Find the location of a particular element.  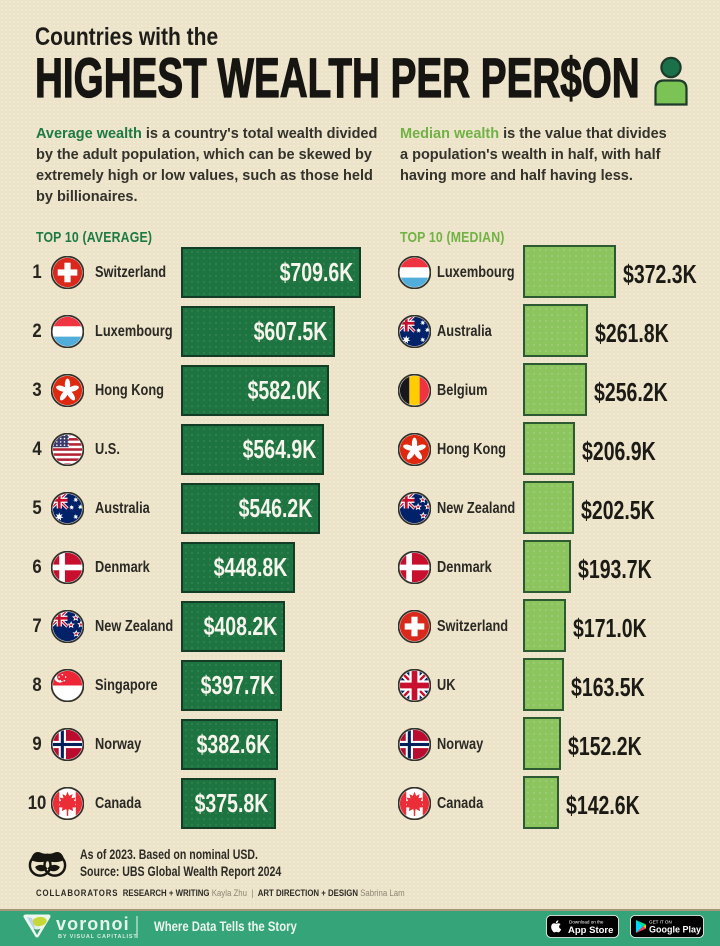

svg-text: Download on the is located at coordinates (586, 922).